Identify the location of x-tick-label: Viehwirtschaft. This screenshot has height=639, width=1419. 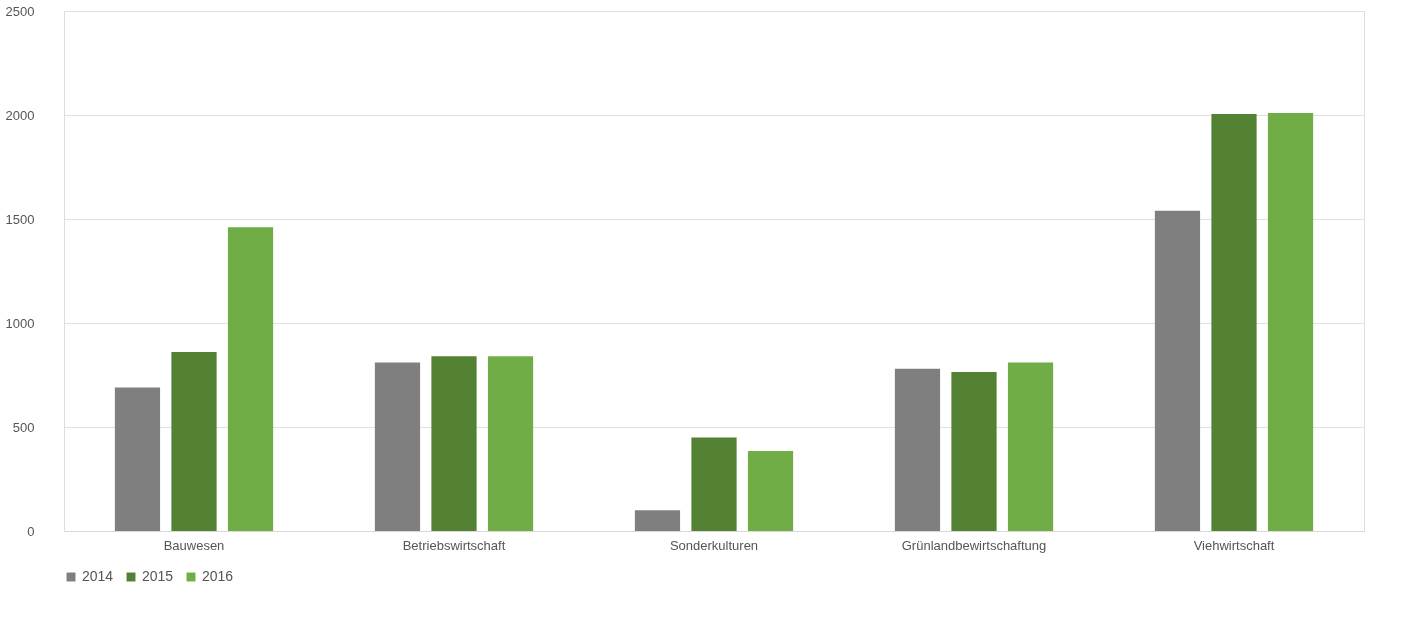
(1234, 545).